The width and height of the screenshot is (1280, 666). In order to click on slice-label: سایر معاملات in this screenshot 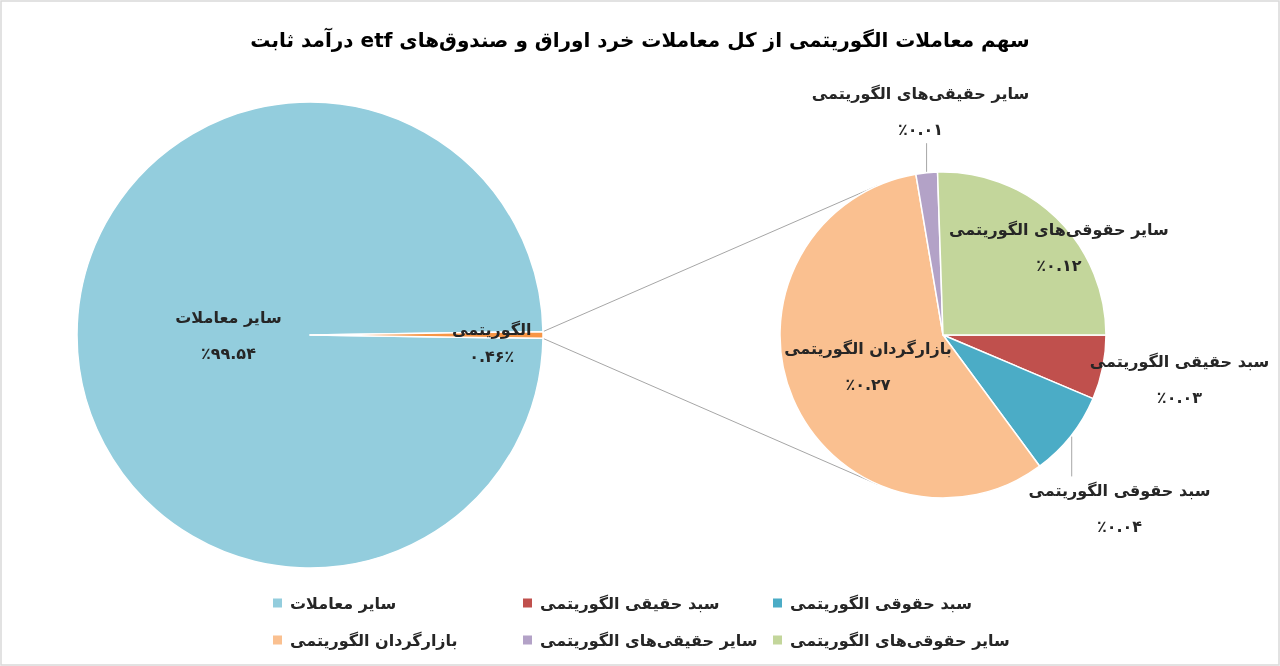, I will do `click(228, 317)`.